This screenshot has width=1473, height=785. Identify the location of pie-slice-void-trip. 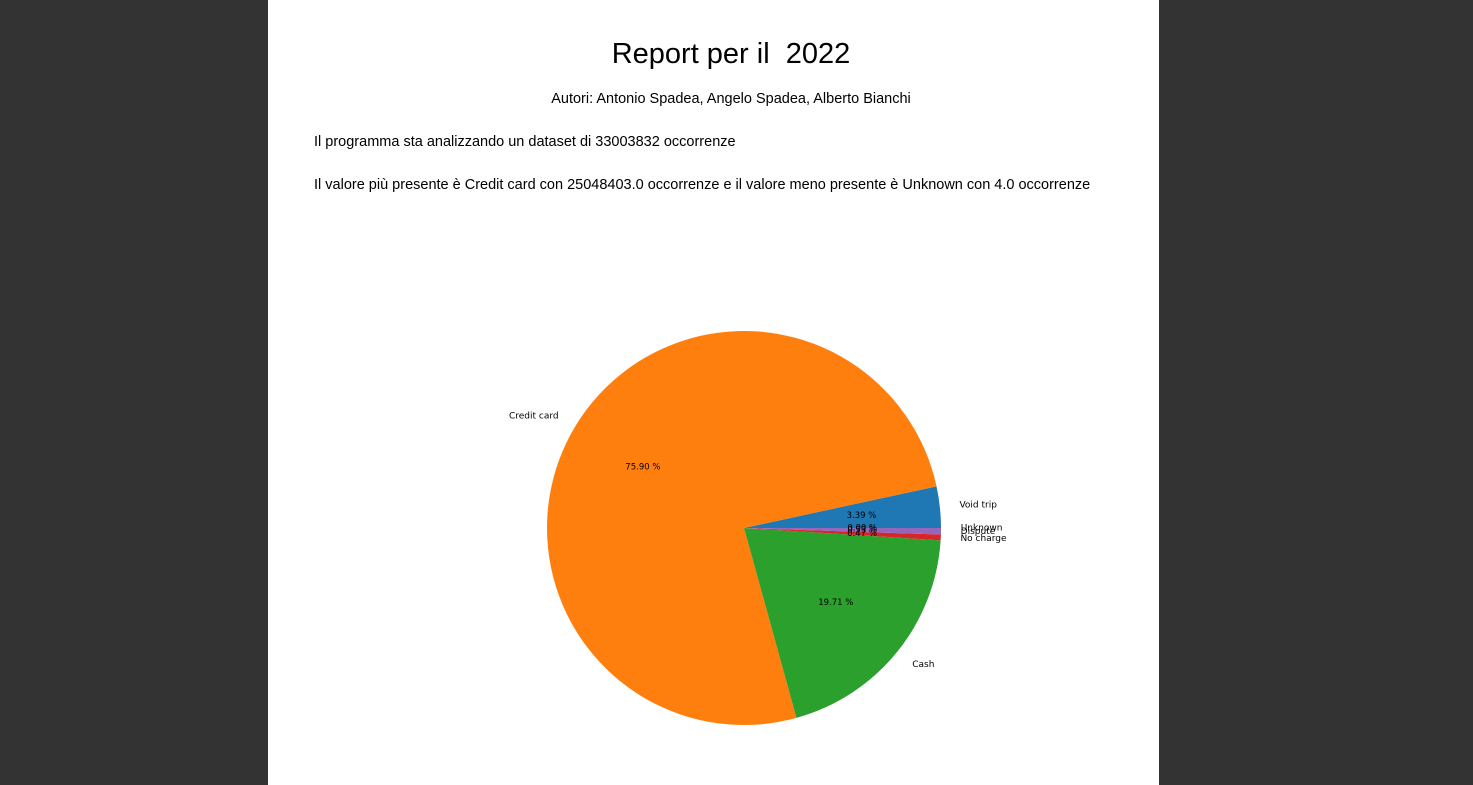
(842, 507).